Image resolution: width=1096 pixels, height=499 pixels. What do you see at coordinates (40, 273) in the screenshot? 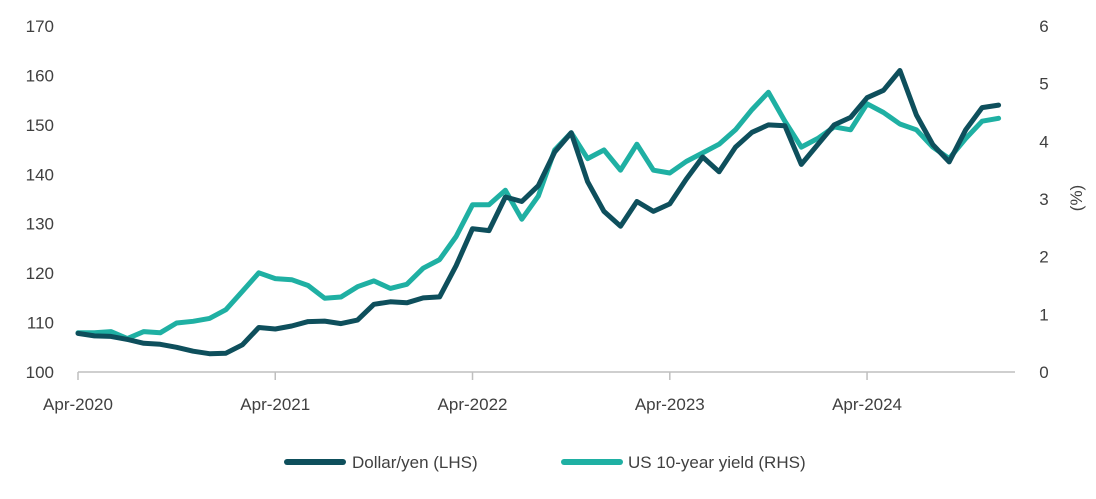
I see `y-left-tick-label: 120` at bounding box center [40, 273].